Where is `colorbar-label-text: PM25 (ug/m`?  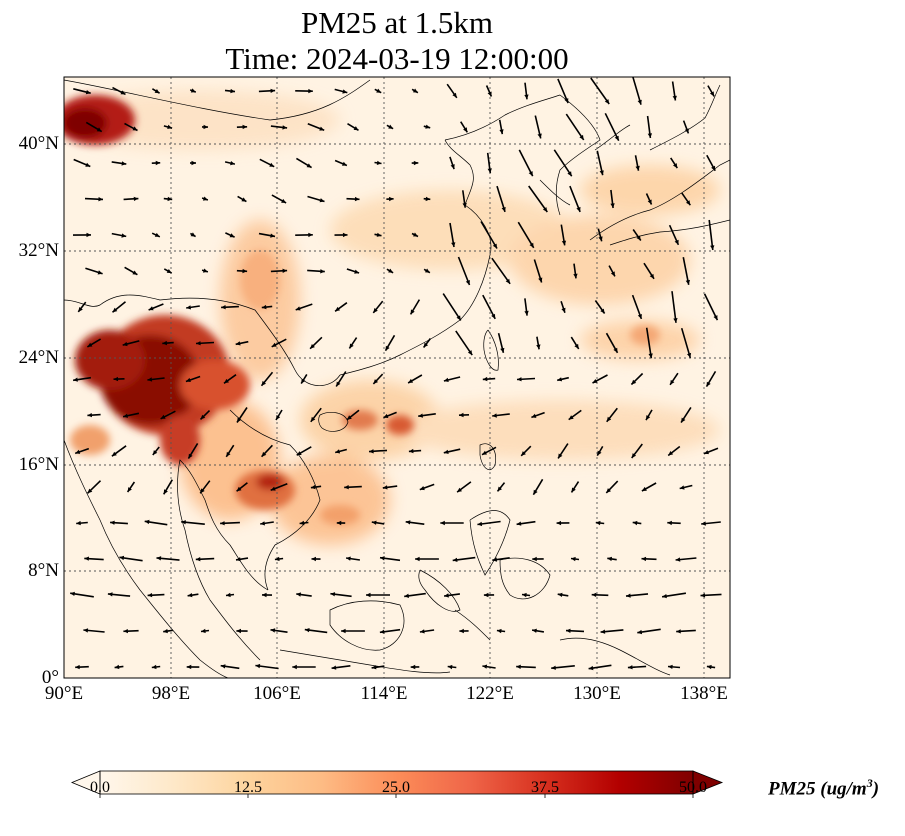 colorbar-label-text: PM25 (ug/m is located at coordinates (817, 789).